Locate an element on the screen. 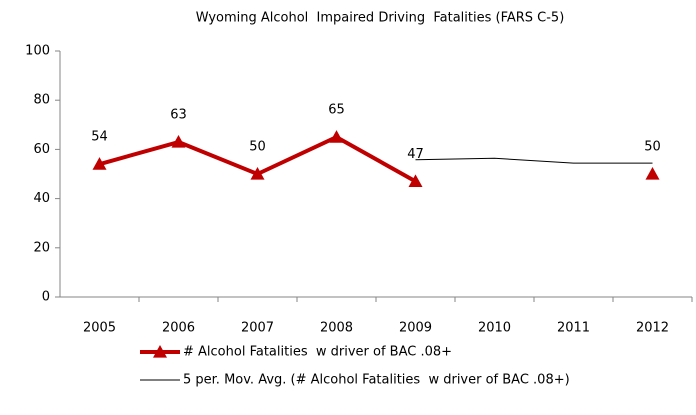 The image size is (696, 415). x-tick-label: 2009 is located at coordinates (415, 328).